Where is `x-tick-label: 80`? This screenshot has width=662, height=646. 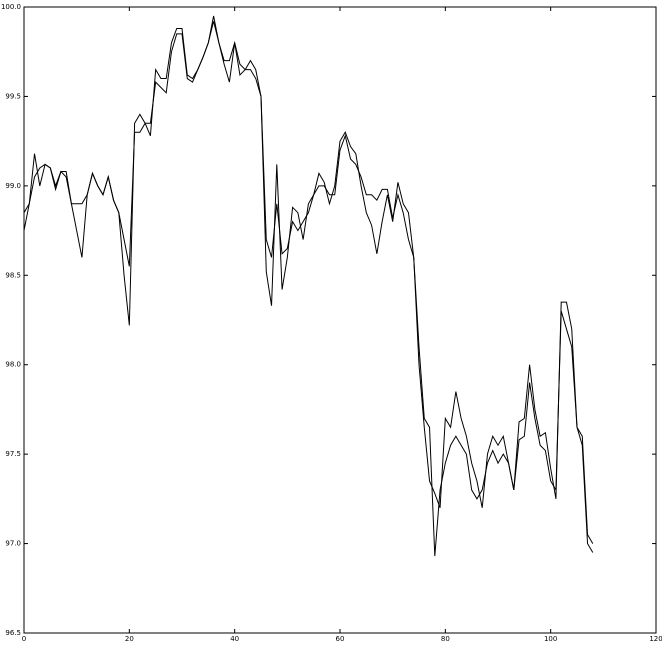 x-tick-label: 80 is located at coordinates (445, 639).